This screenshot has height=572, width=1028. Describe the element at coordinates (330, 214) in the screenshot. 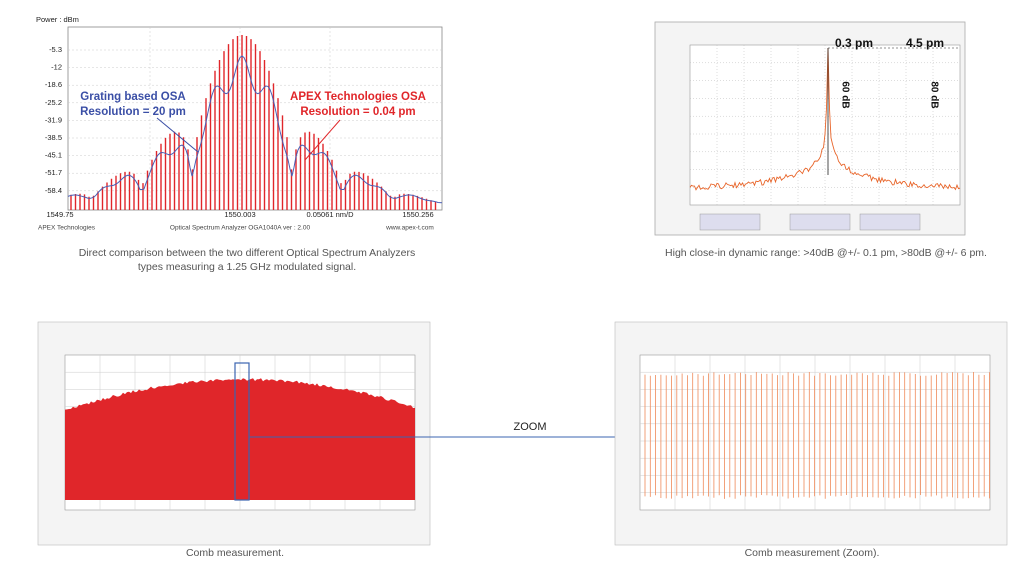

I see `x-tick-label: 0.05061 nm/D` at that location.